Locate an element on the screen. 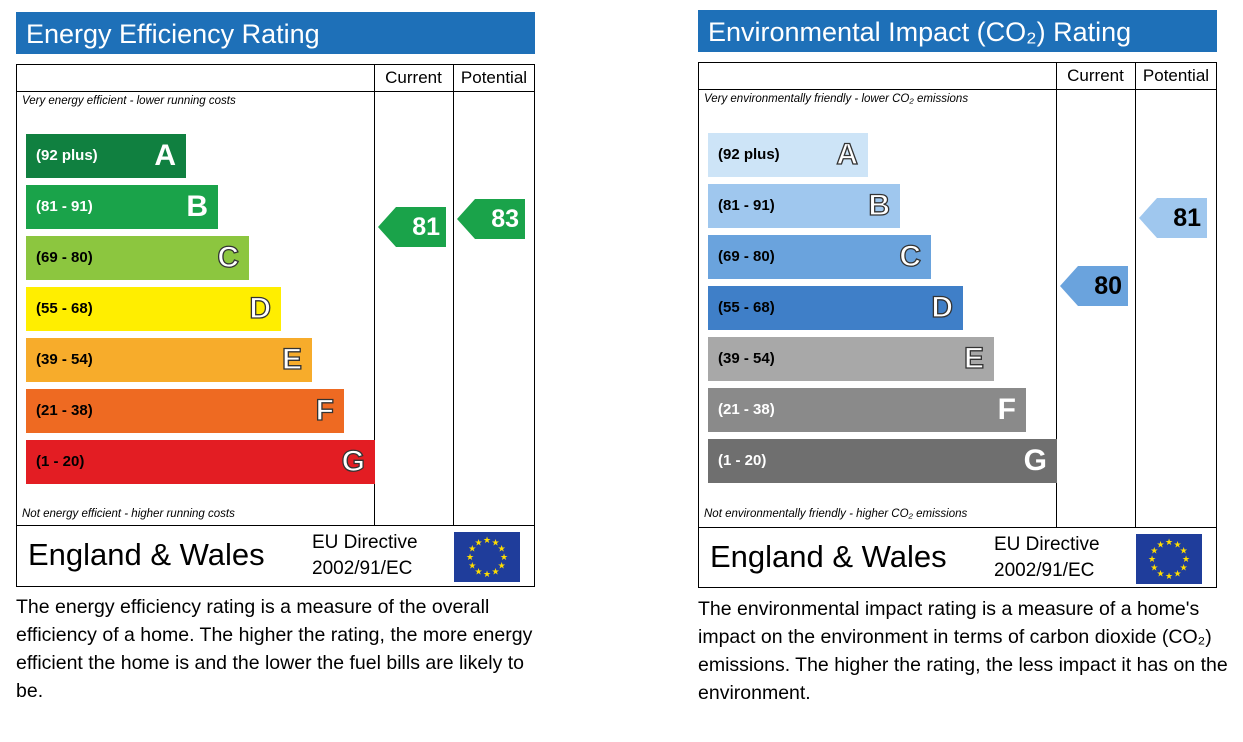 The height and width of the screenshot is (742, 1243). rating-band-e: (39 - 54) E is located at coordinates (169, 360).